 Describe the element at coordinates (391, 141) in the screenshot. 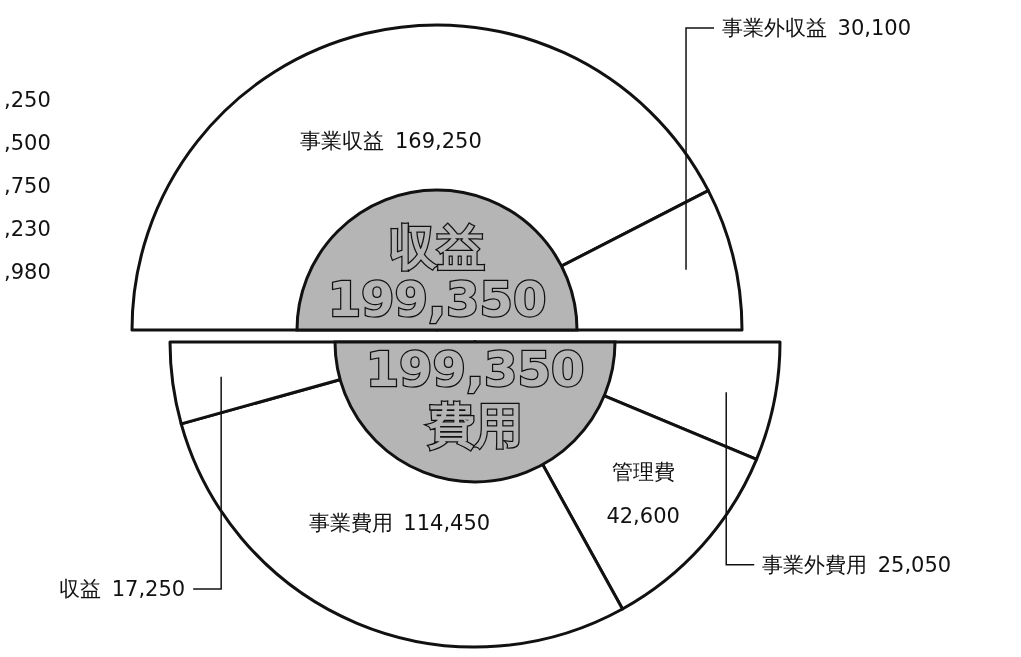

I see `slice-label: 事業収益 169,250` at that location.